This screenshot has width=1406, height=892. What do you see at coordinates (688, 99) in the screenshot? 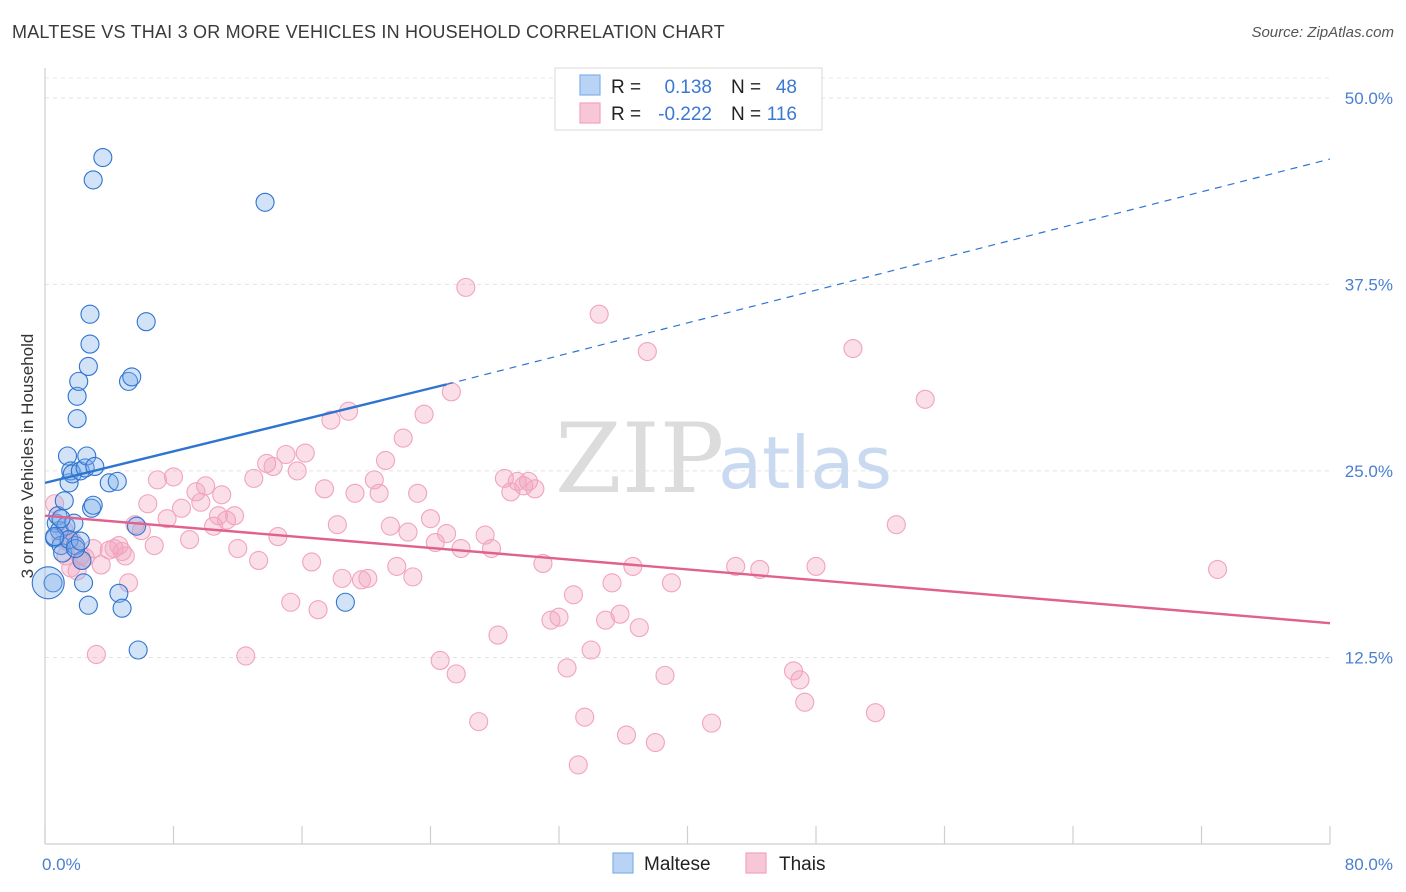
I see `legend: R = 0.138 N = 48 R = -0.222 N = 116` at bounding box center [688, 99].